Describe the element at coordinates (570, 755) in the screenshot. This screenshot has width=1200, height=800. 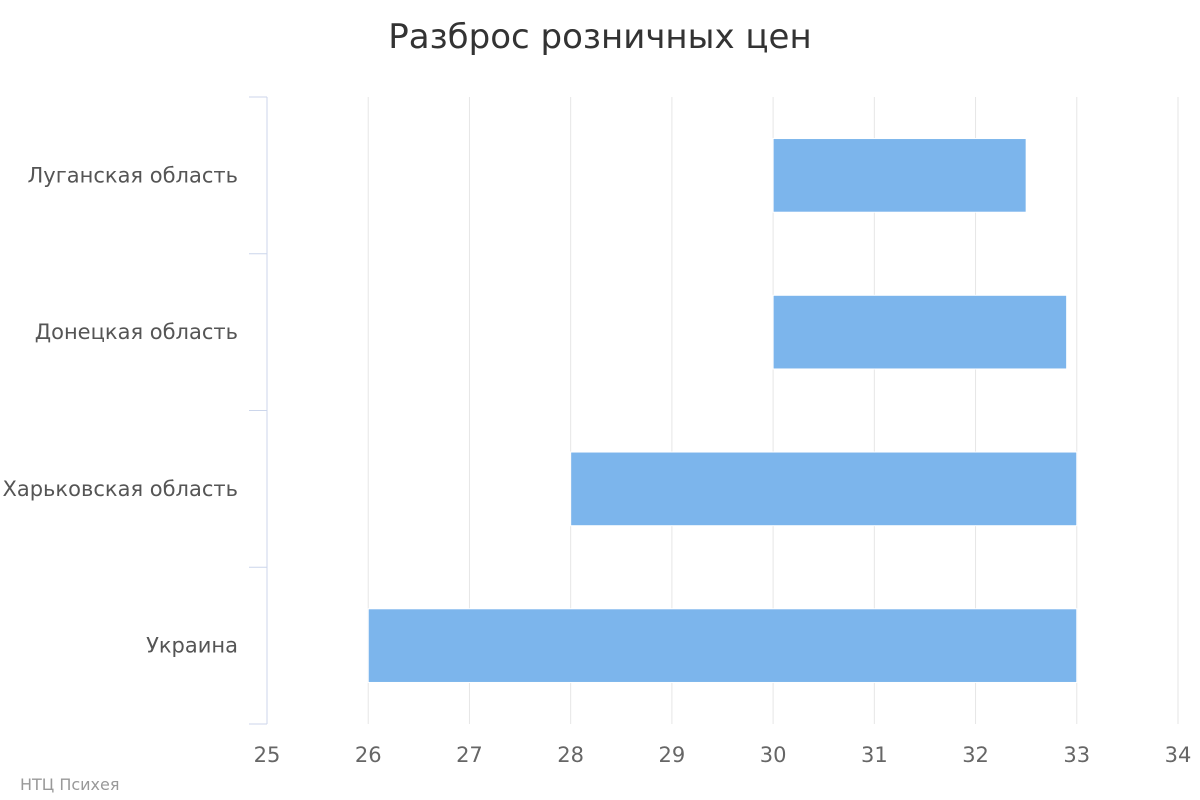
I see `x-tick-label: 28` at that location.